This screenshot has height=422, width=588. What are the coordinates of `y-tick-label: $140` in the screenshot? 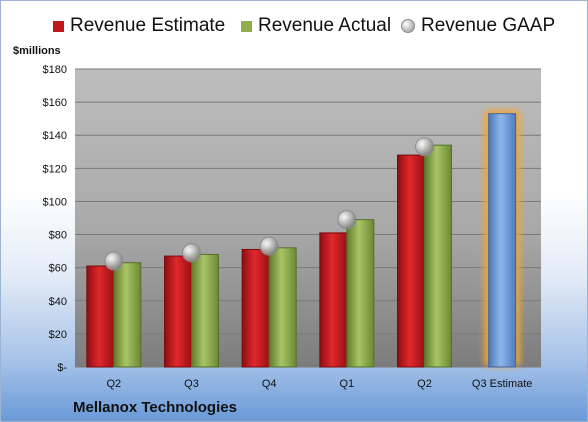 It's located at (55, 136).